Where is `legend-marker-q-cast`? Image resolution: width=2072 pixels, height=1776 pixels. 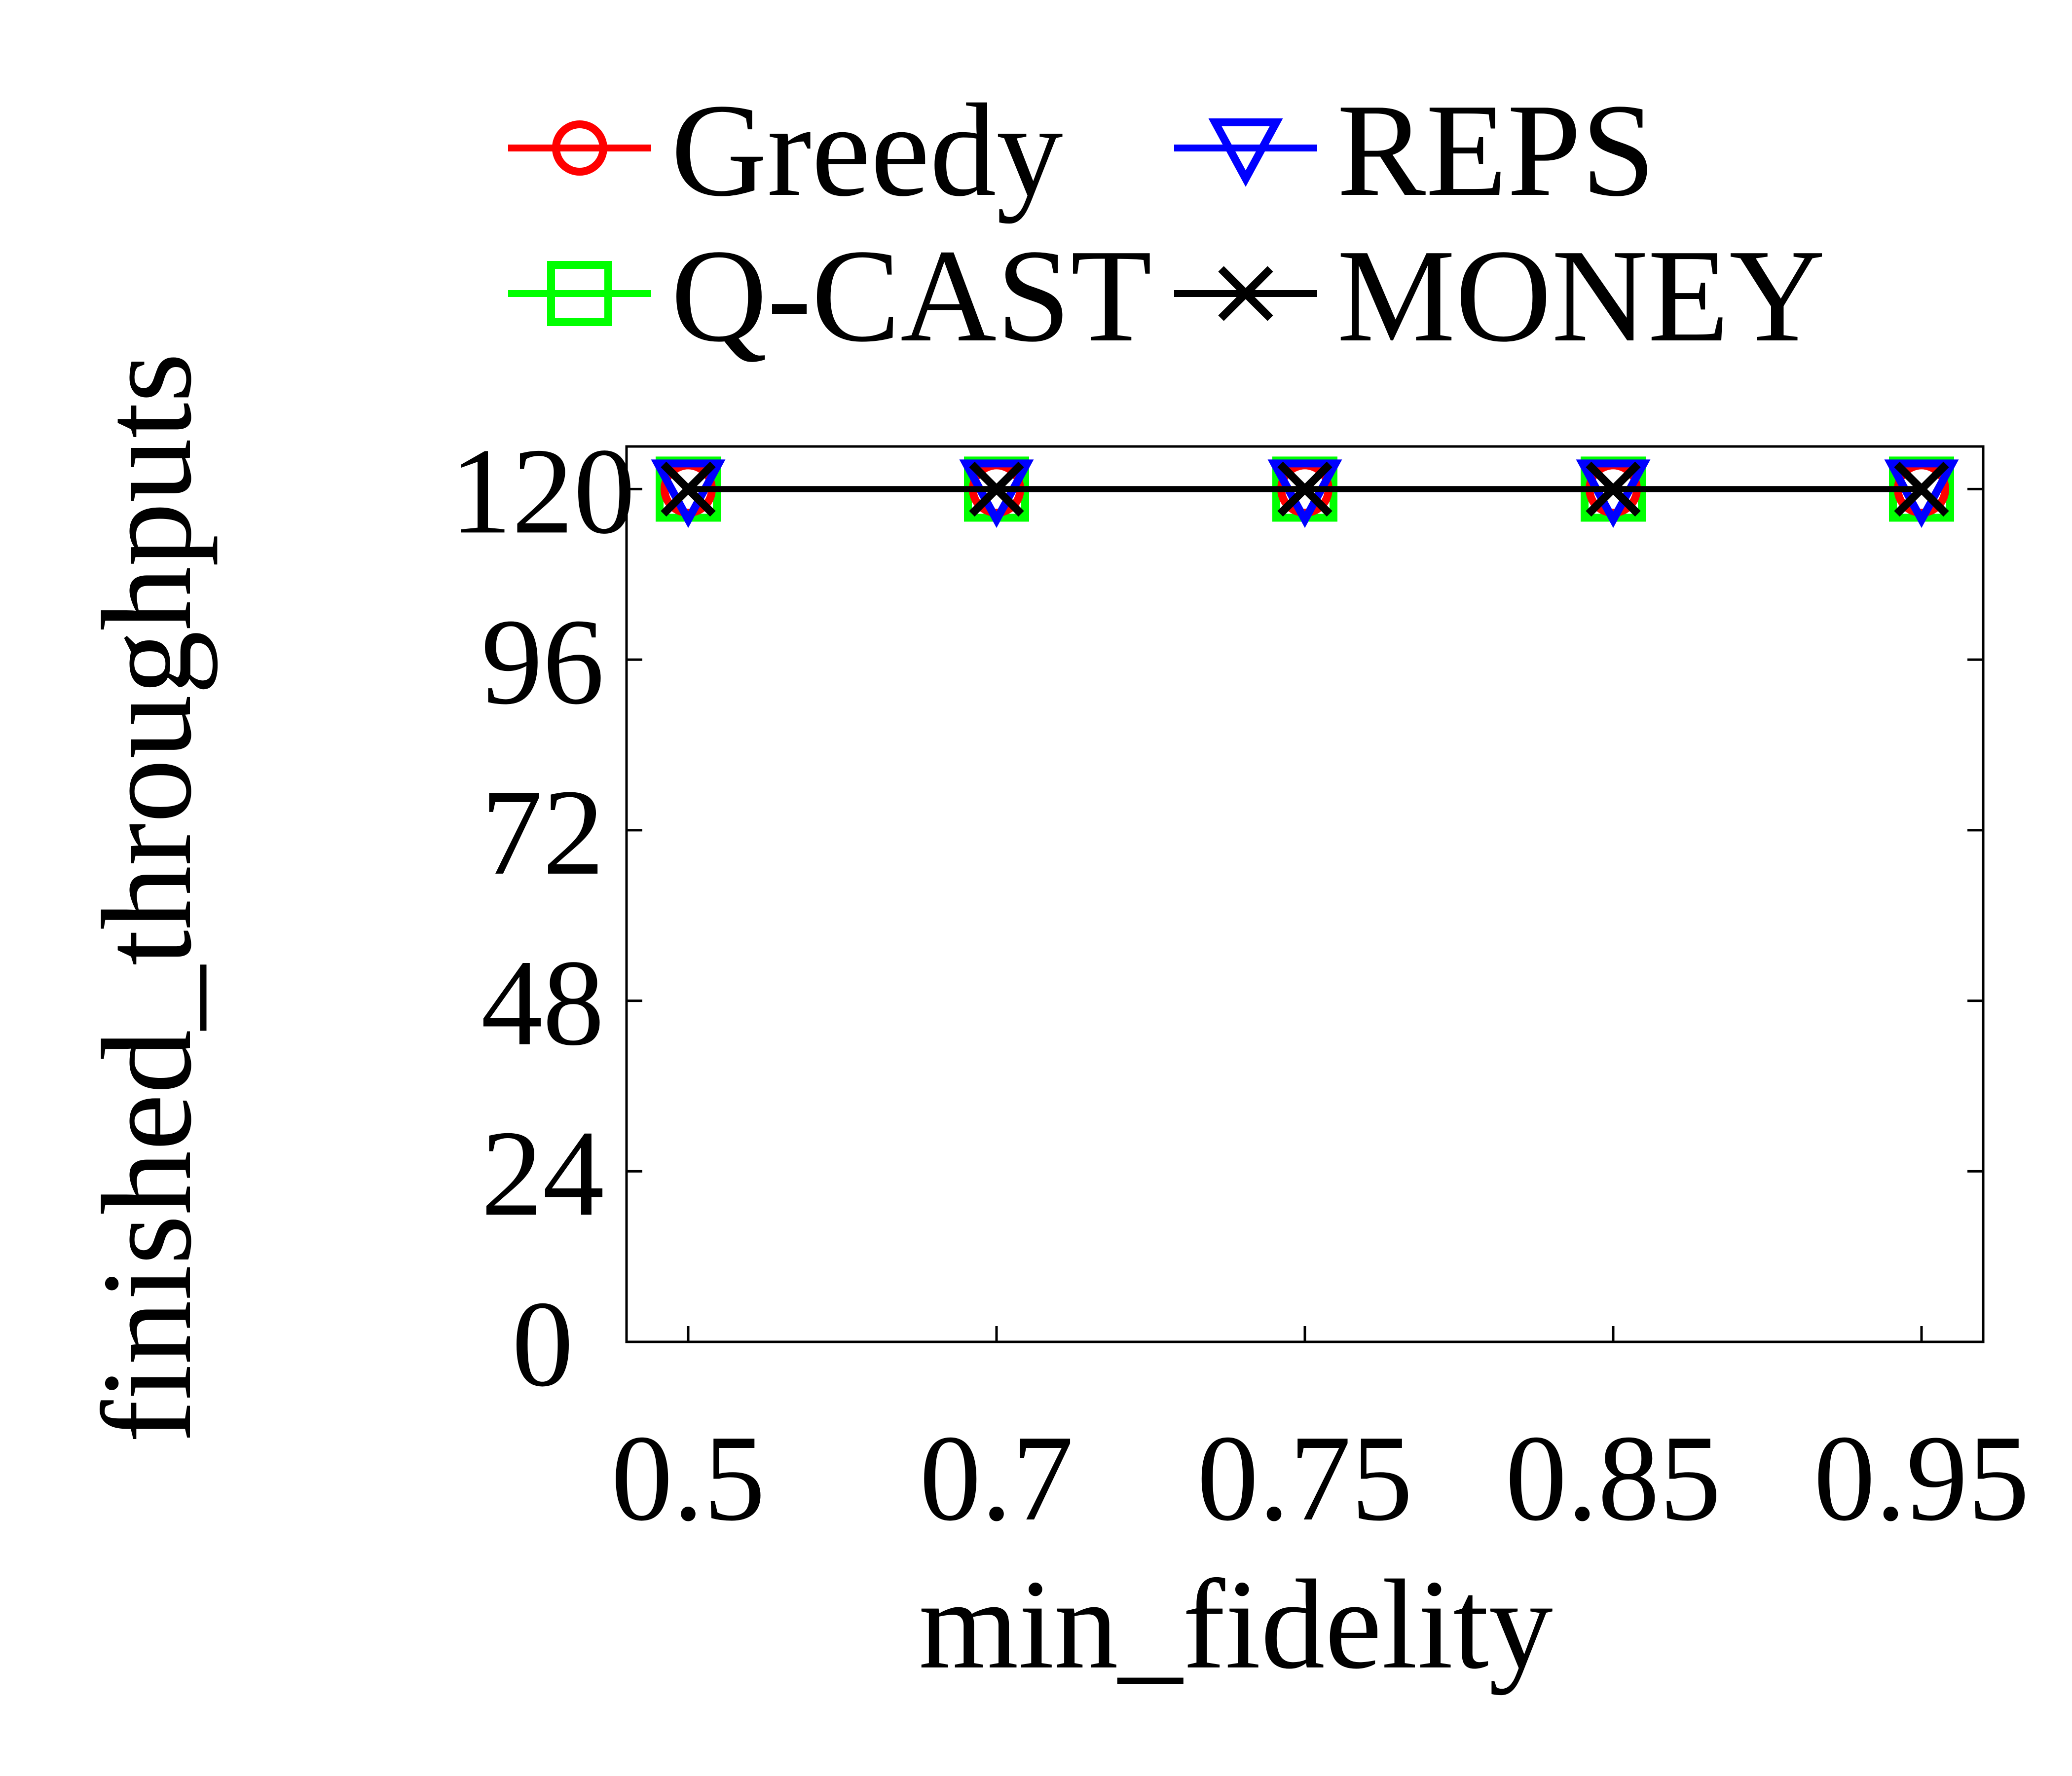 legend-marker-q-cast is located at coordinates (580, 294).